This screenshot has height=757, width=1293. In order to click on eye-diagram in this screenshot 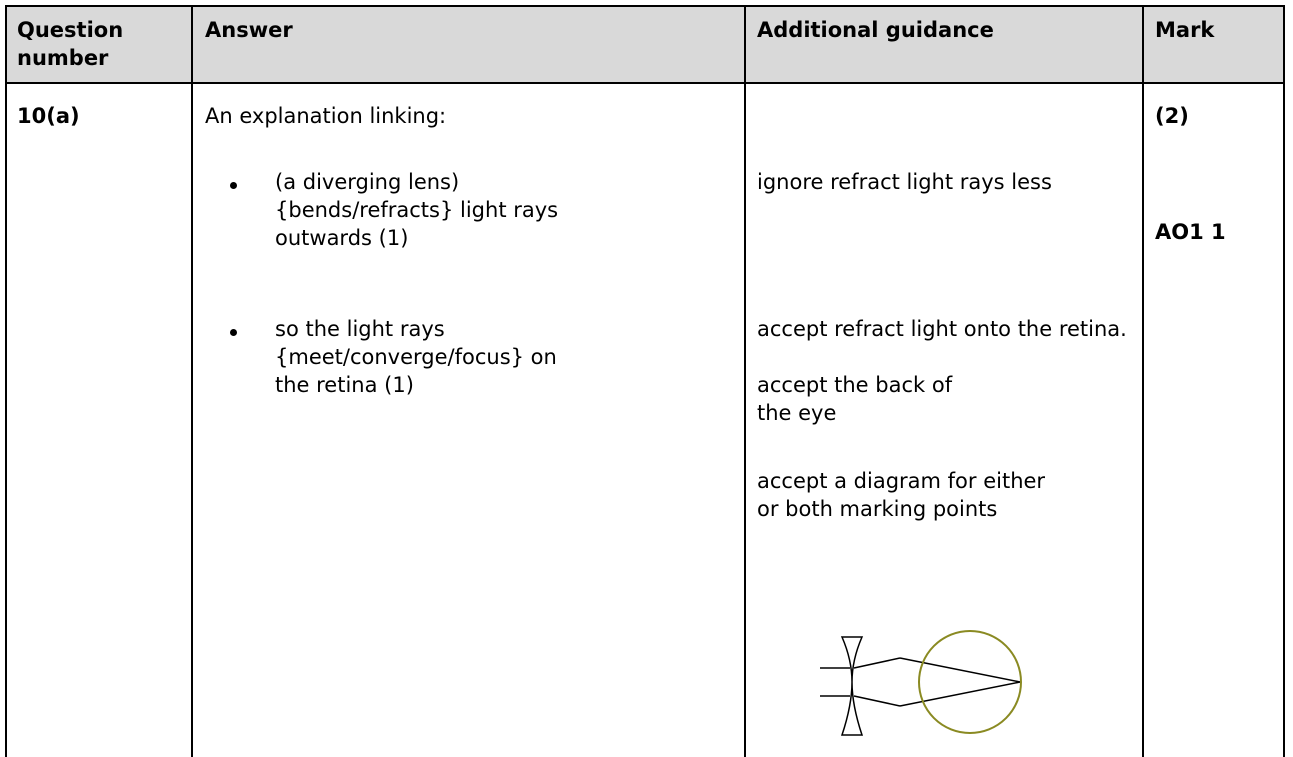, I will do `click(921, 683)`.